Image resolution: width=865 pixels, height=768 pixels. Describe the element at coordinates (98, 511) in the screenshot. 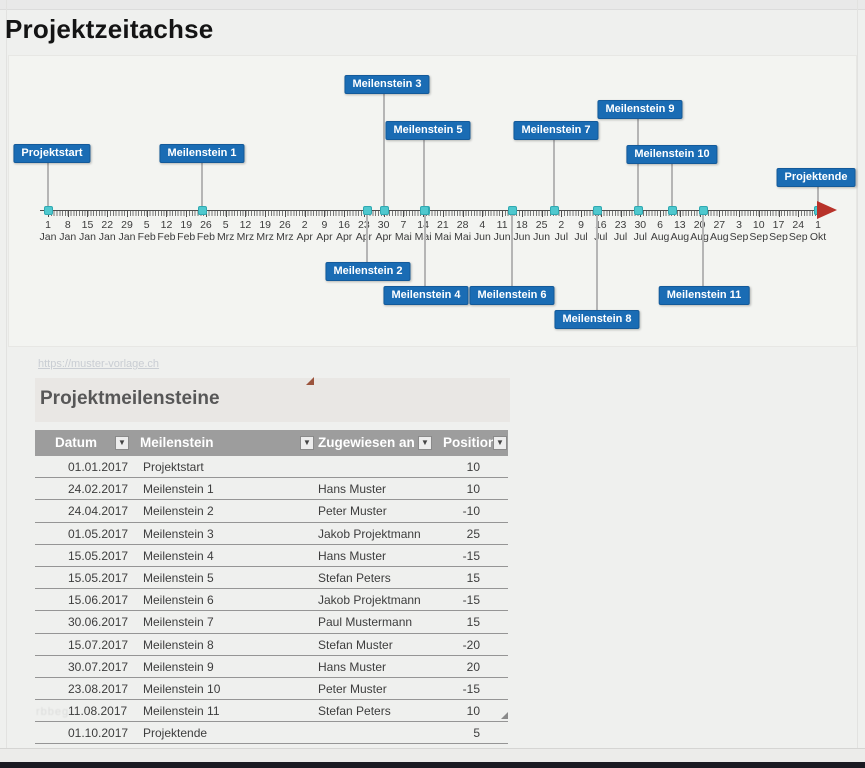

I see `cell-datum: 24.04.2017` at that location.